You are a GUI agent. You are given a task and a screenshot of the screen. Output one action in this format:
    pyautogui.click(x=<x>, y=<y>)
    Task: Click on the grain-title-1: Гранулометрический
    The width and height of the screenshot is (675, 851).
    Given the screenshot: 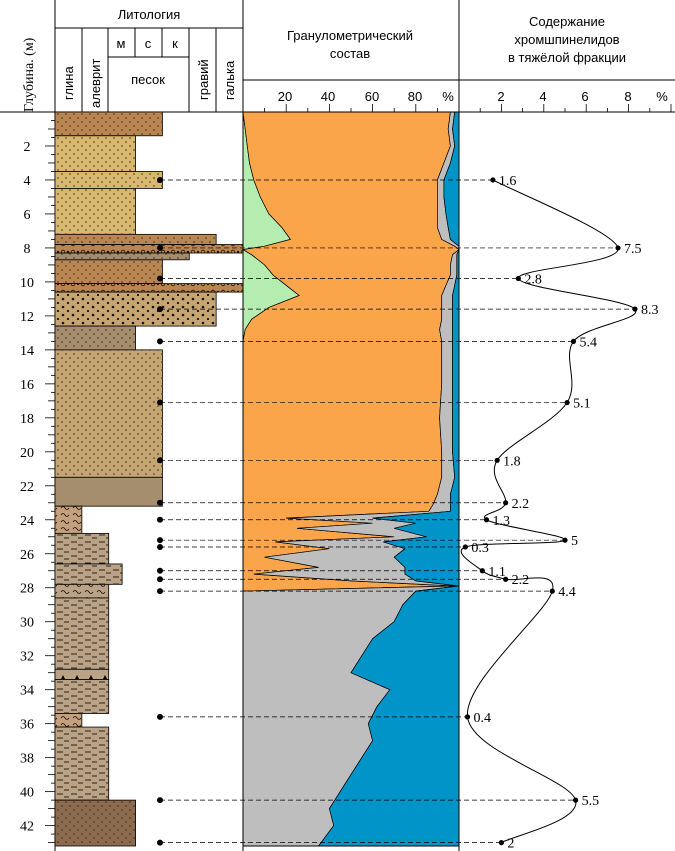 What is the action you would take?
    pyautogui.click(x=350, y=35)
    